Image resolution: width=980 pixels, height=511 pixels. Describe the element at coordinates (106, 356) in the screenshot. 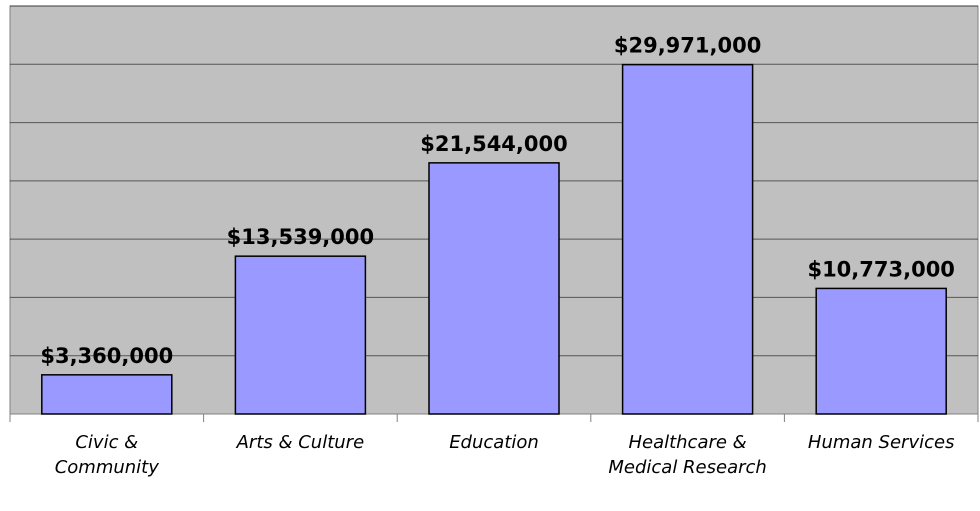

I see `value-label: $3,360,000` at that location.